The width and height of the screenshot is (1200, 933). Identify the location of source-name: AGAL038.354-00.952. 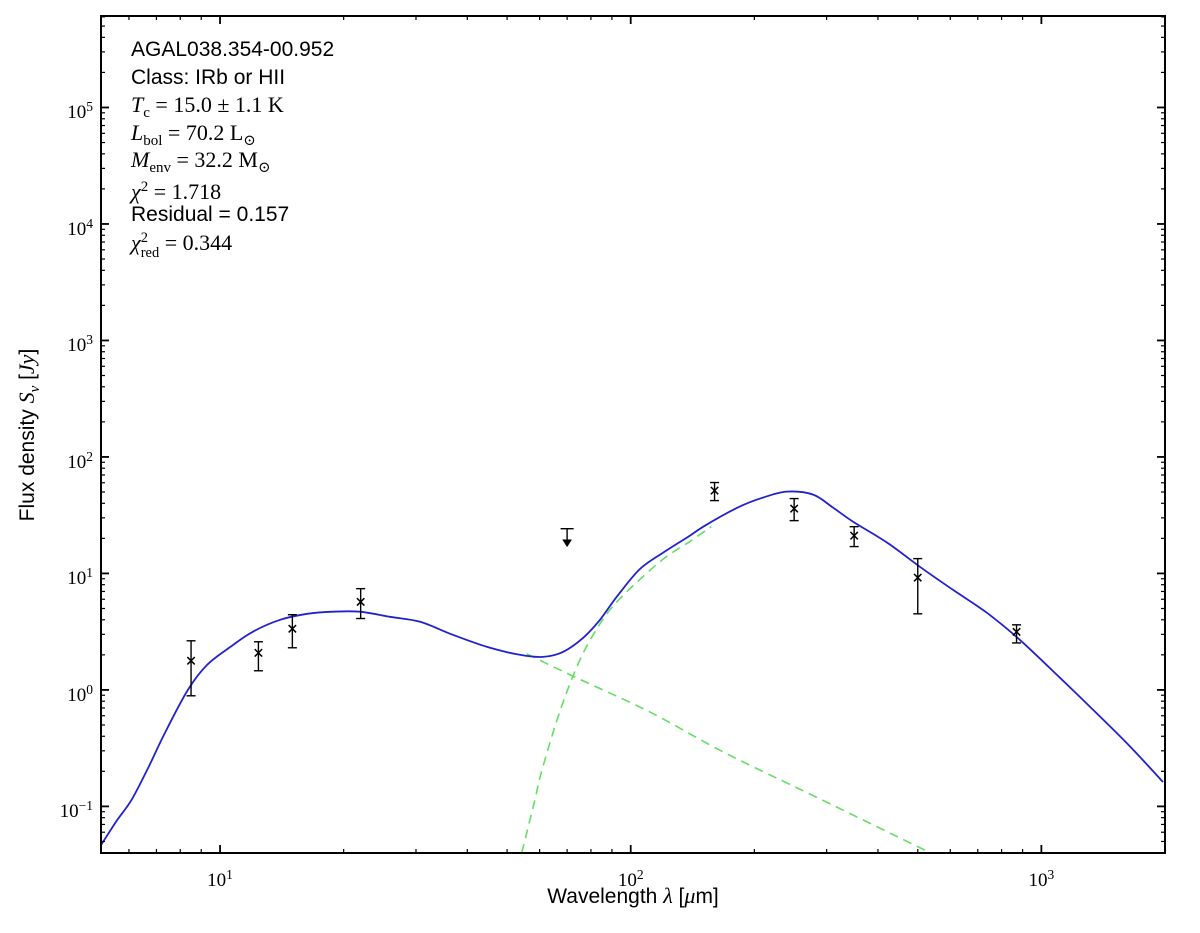
(233, 49).